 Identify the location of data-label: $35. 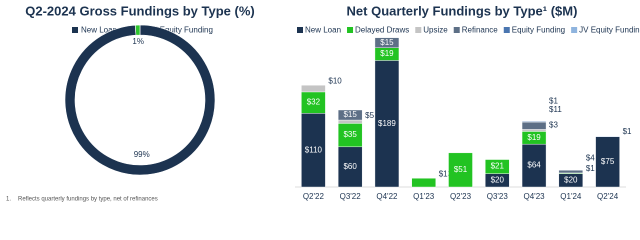
(350, 134).